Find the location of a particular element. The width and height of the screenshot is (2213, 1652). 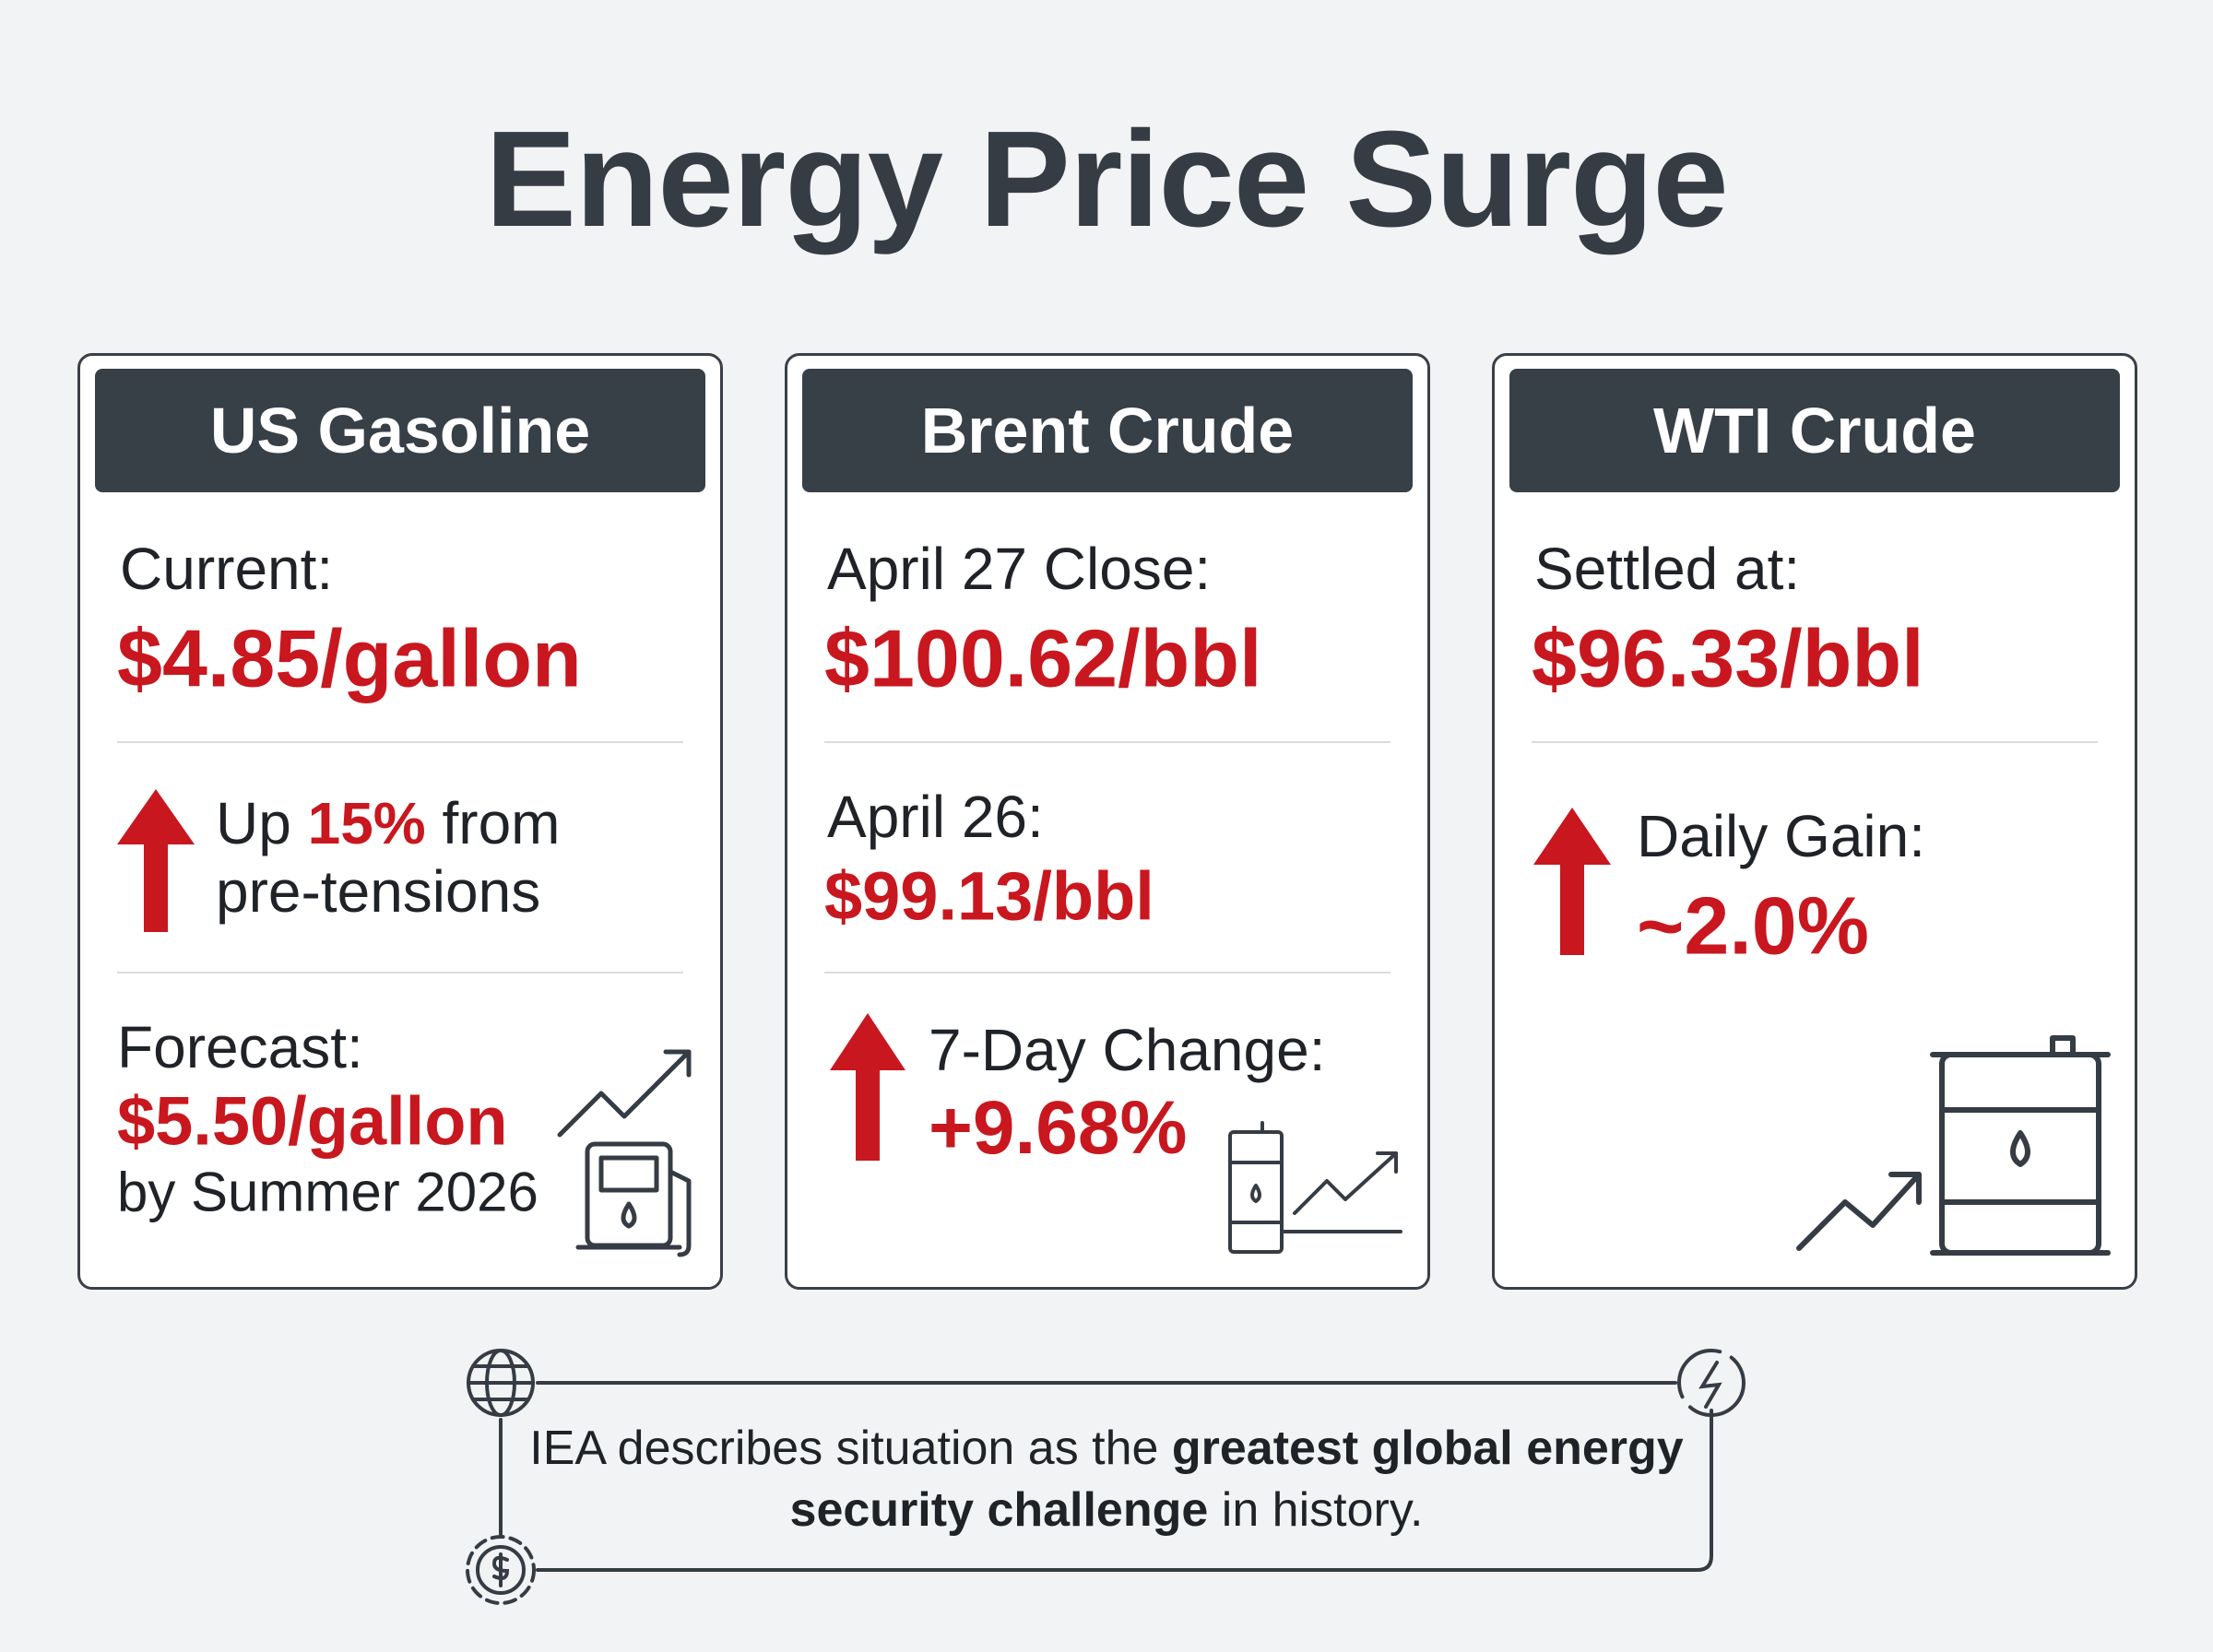

label: Daily Gain: is located at coordinates (1781, 836).